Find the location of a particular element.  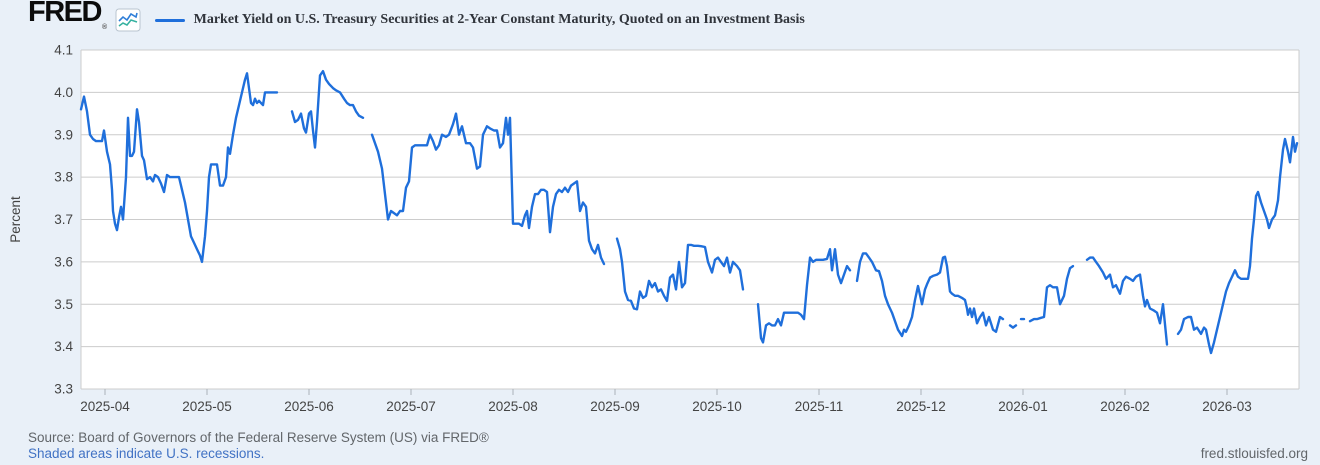

y-axis-title: Percent is located at coordinates (15, 219).